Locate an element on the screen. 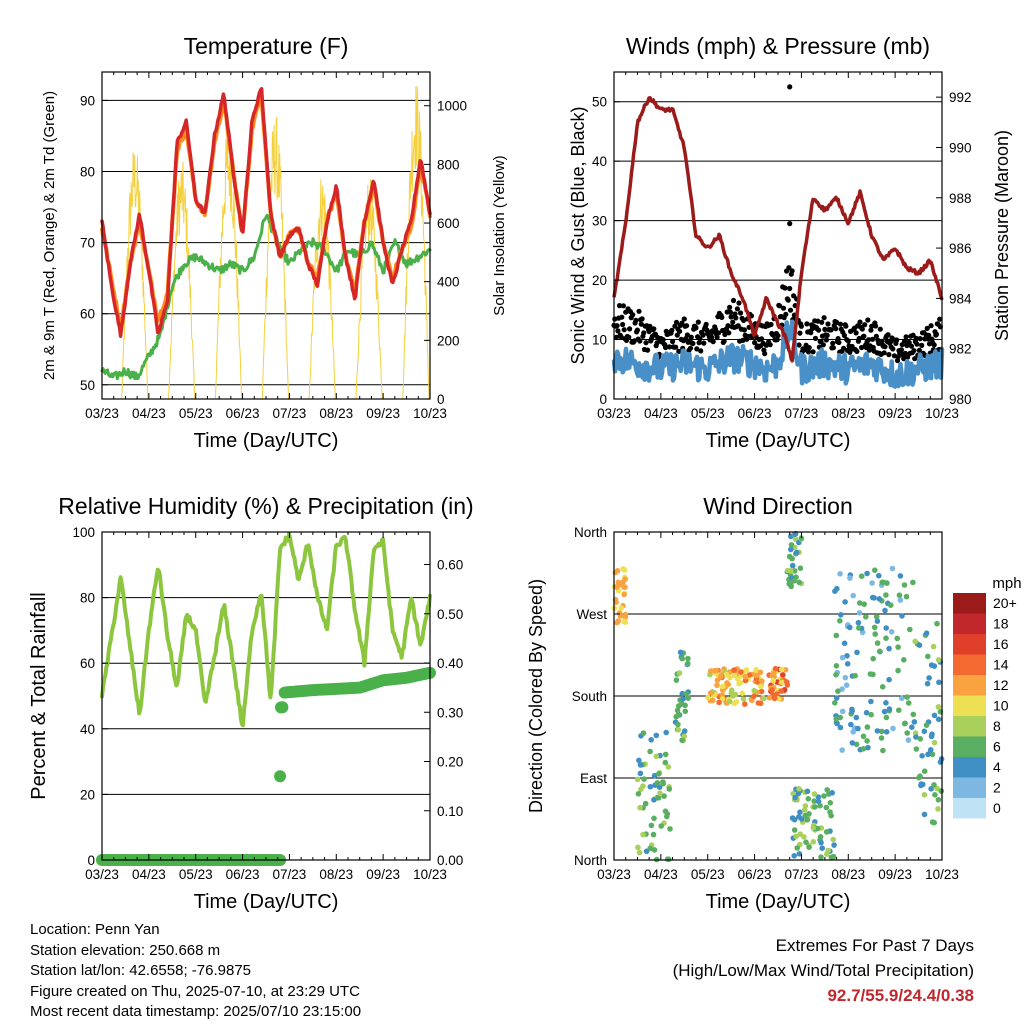 The width and height of the screenshot is (1024, 1024). y-axis-label: Percent & Total Rainfall is located at coordinates (39, 696).